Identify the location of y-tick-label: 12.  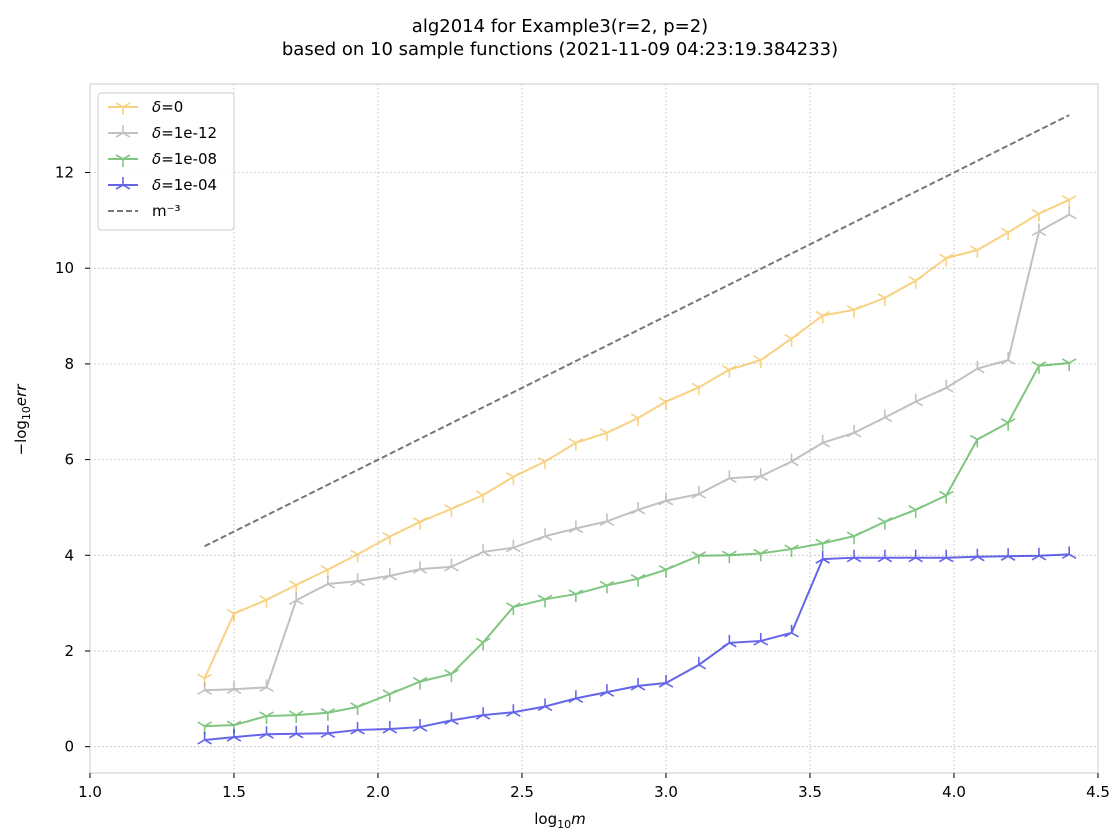
(64, 173).